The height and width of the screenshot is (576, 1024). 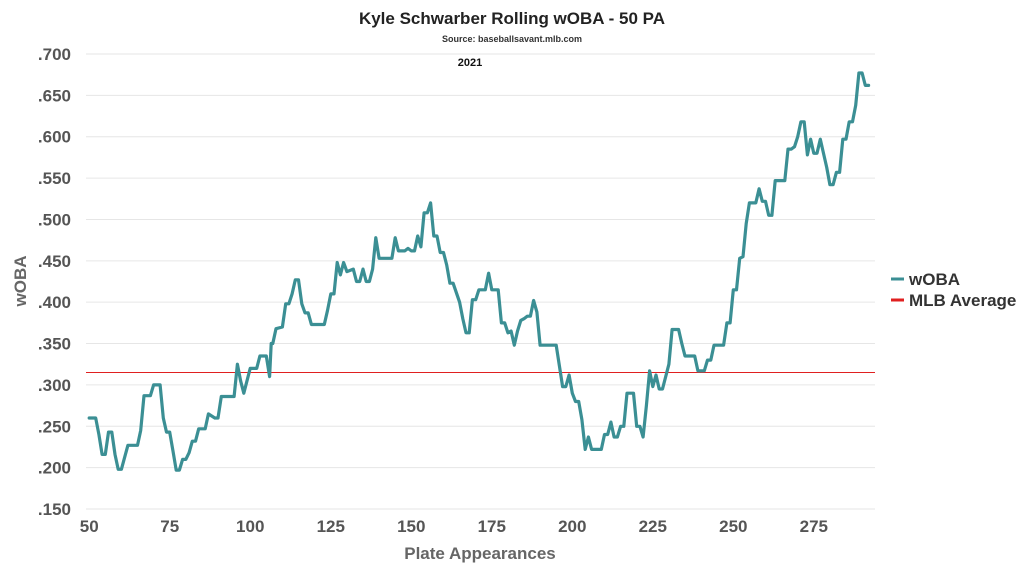 I want to click on x-tick-label: 125, so click(x=331, y=526).